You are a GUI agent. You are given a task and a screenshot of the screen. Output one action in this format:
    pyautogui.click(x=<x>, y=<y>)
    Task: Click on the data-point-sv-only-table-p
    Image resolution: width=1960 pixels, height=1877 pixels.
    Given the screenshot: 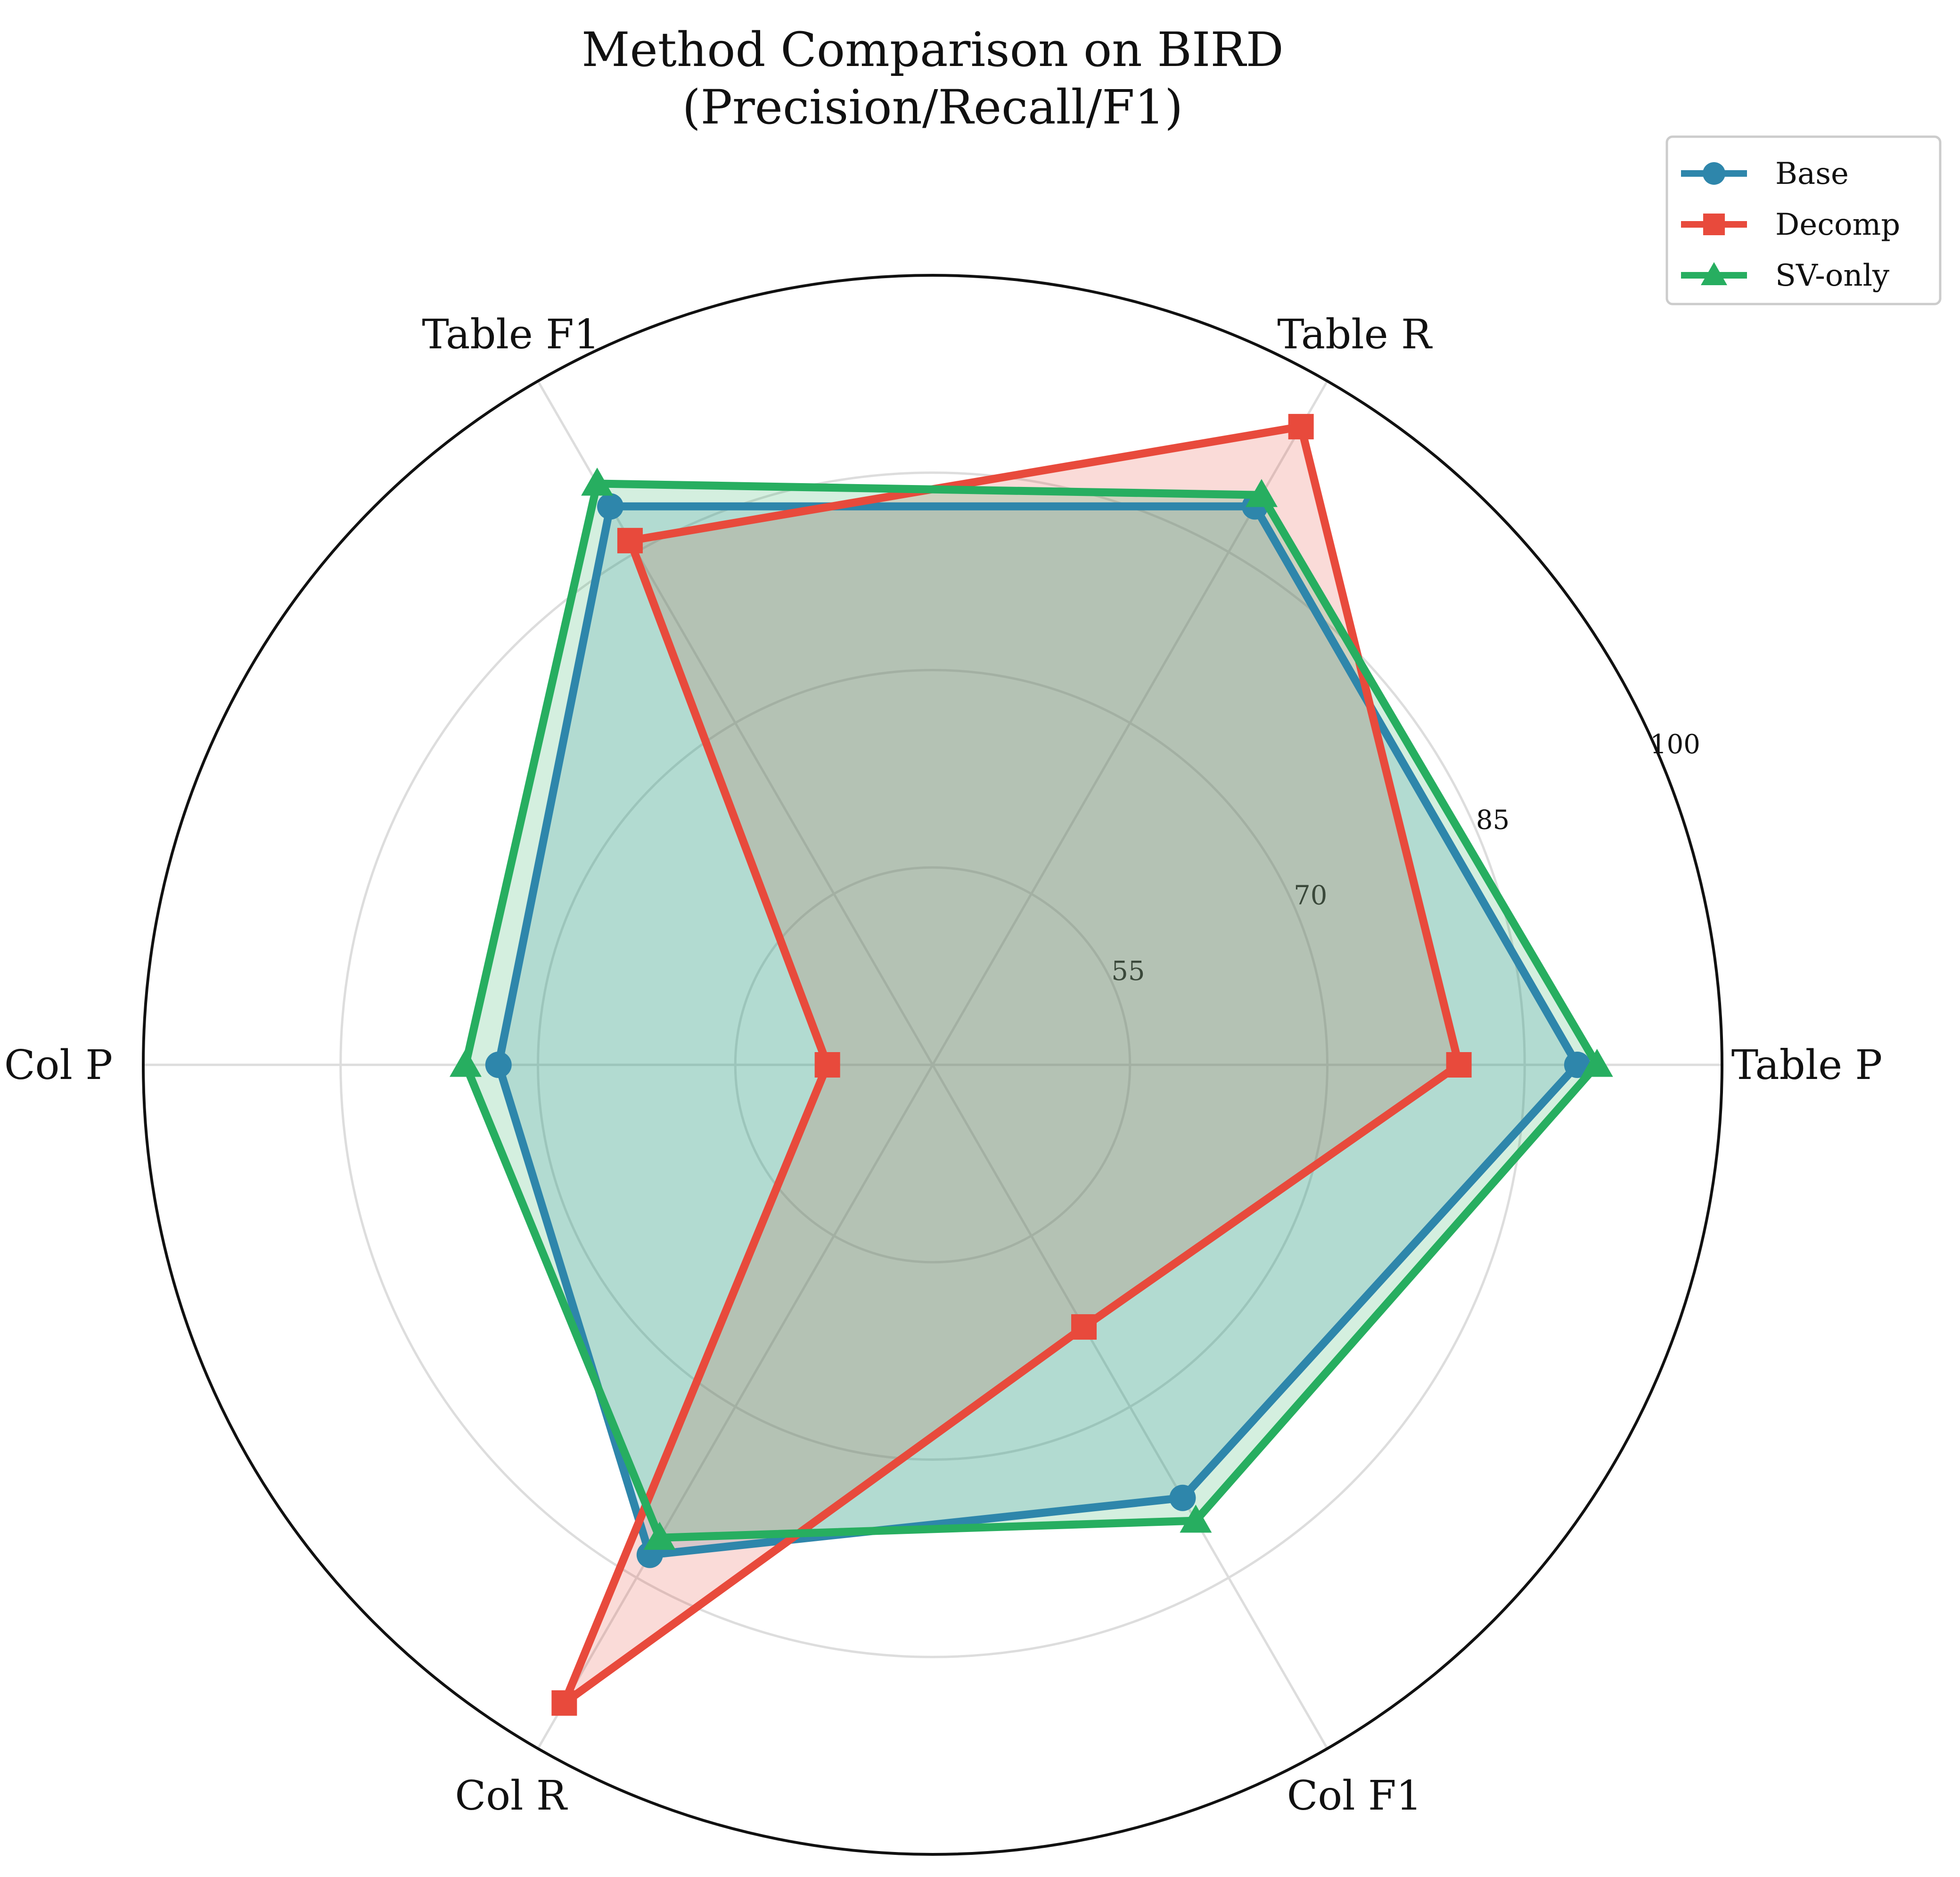 What is the action you would take?
    pyautogui.click(x=1597, y=1063)
    